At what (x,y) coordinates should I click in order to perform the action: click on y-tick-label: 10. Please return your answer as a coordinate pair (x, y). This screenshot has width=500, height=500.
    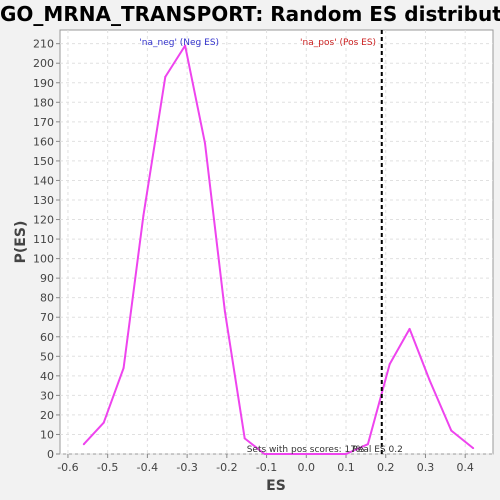
    Looking at the image, I should click on (47, 434).